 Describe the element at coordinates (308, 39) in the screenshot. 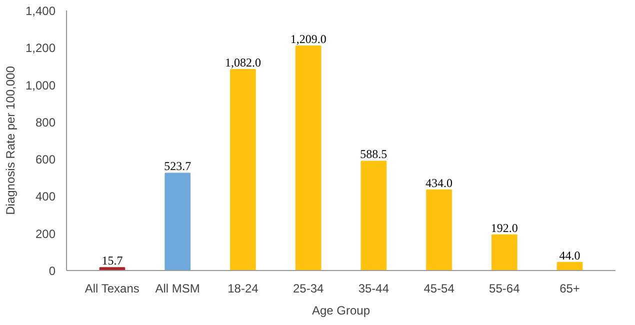

I see `data-label: 1,209.0` at that location.